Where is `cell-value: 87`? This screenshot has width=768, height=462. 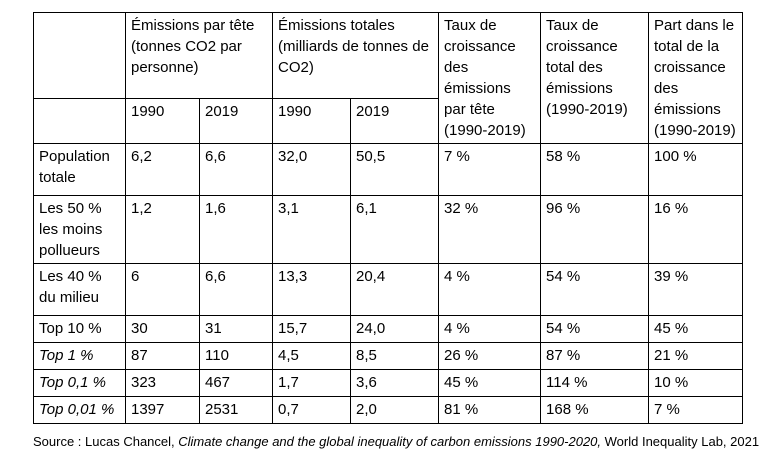
cell-value: 87 is located at coordinates (162, 356).